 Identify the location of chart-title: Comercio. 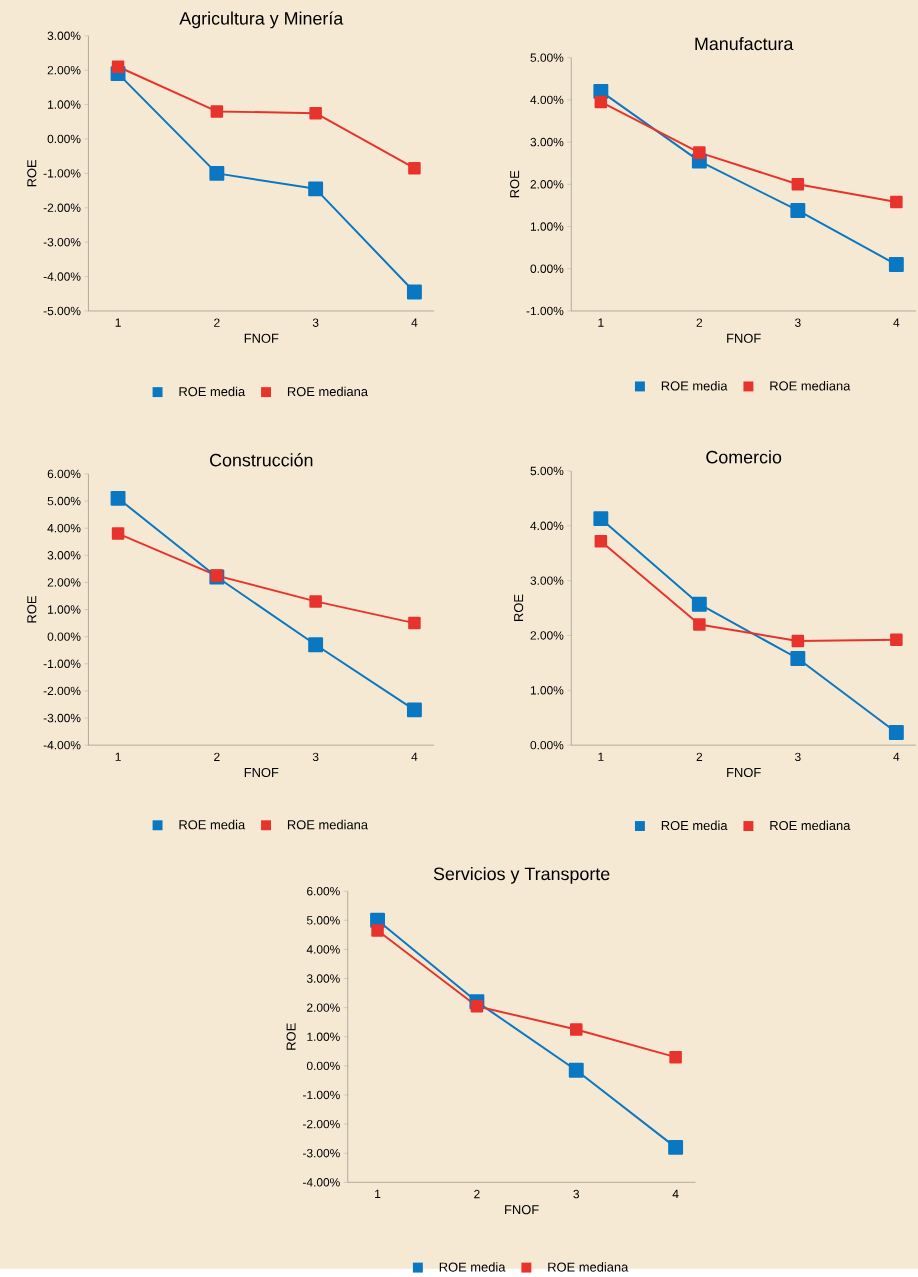
(744, 457).